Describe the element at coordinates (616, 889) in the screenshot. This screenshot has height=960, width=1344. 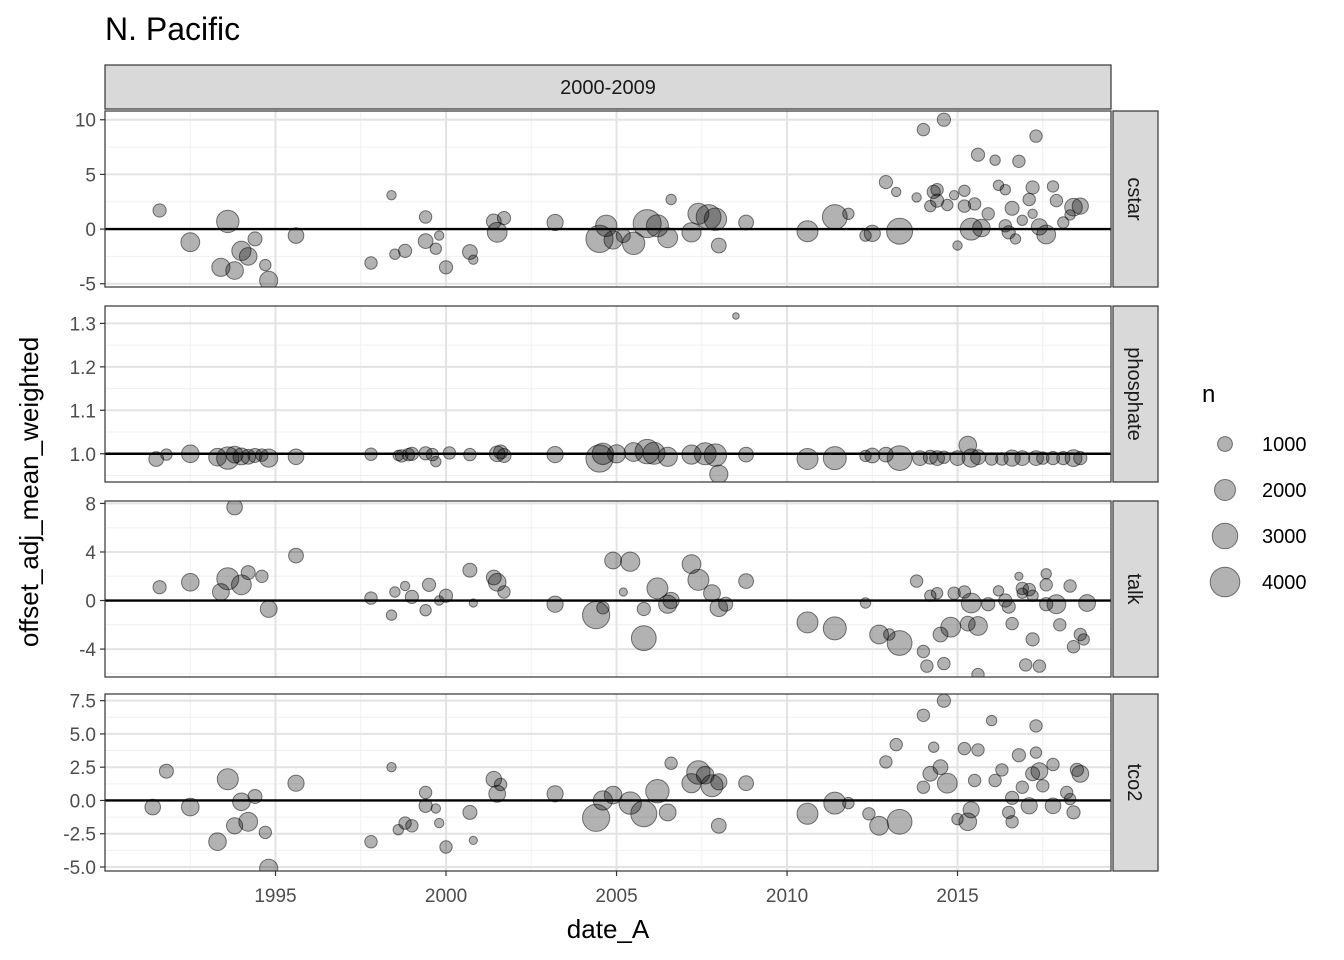
I see `x-axis: 1995 2000 2005 2010 2015` at that location.